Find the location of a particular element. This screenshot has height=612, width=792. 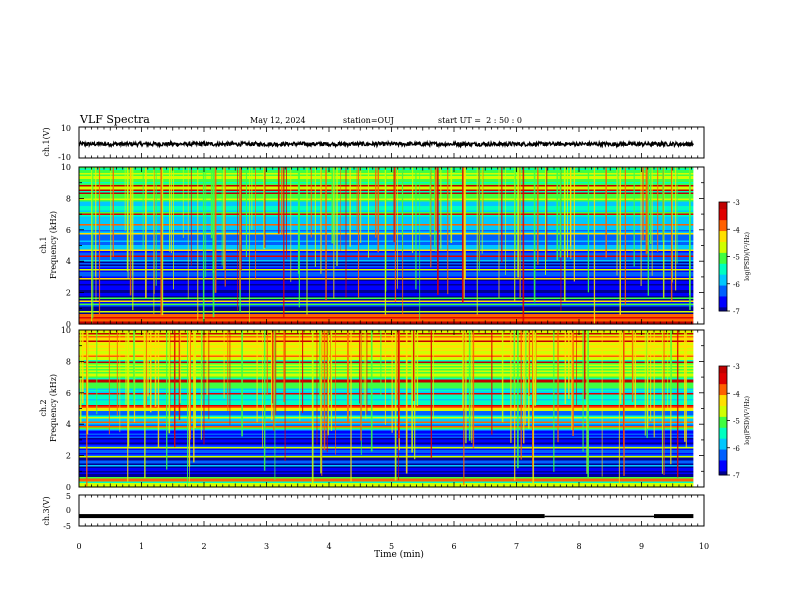

ch1-colorbar: -3 -4 -5 -6 -7 log(PSD)(V²/Hz) is located at coordinates (734, 257).